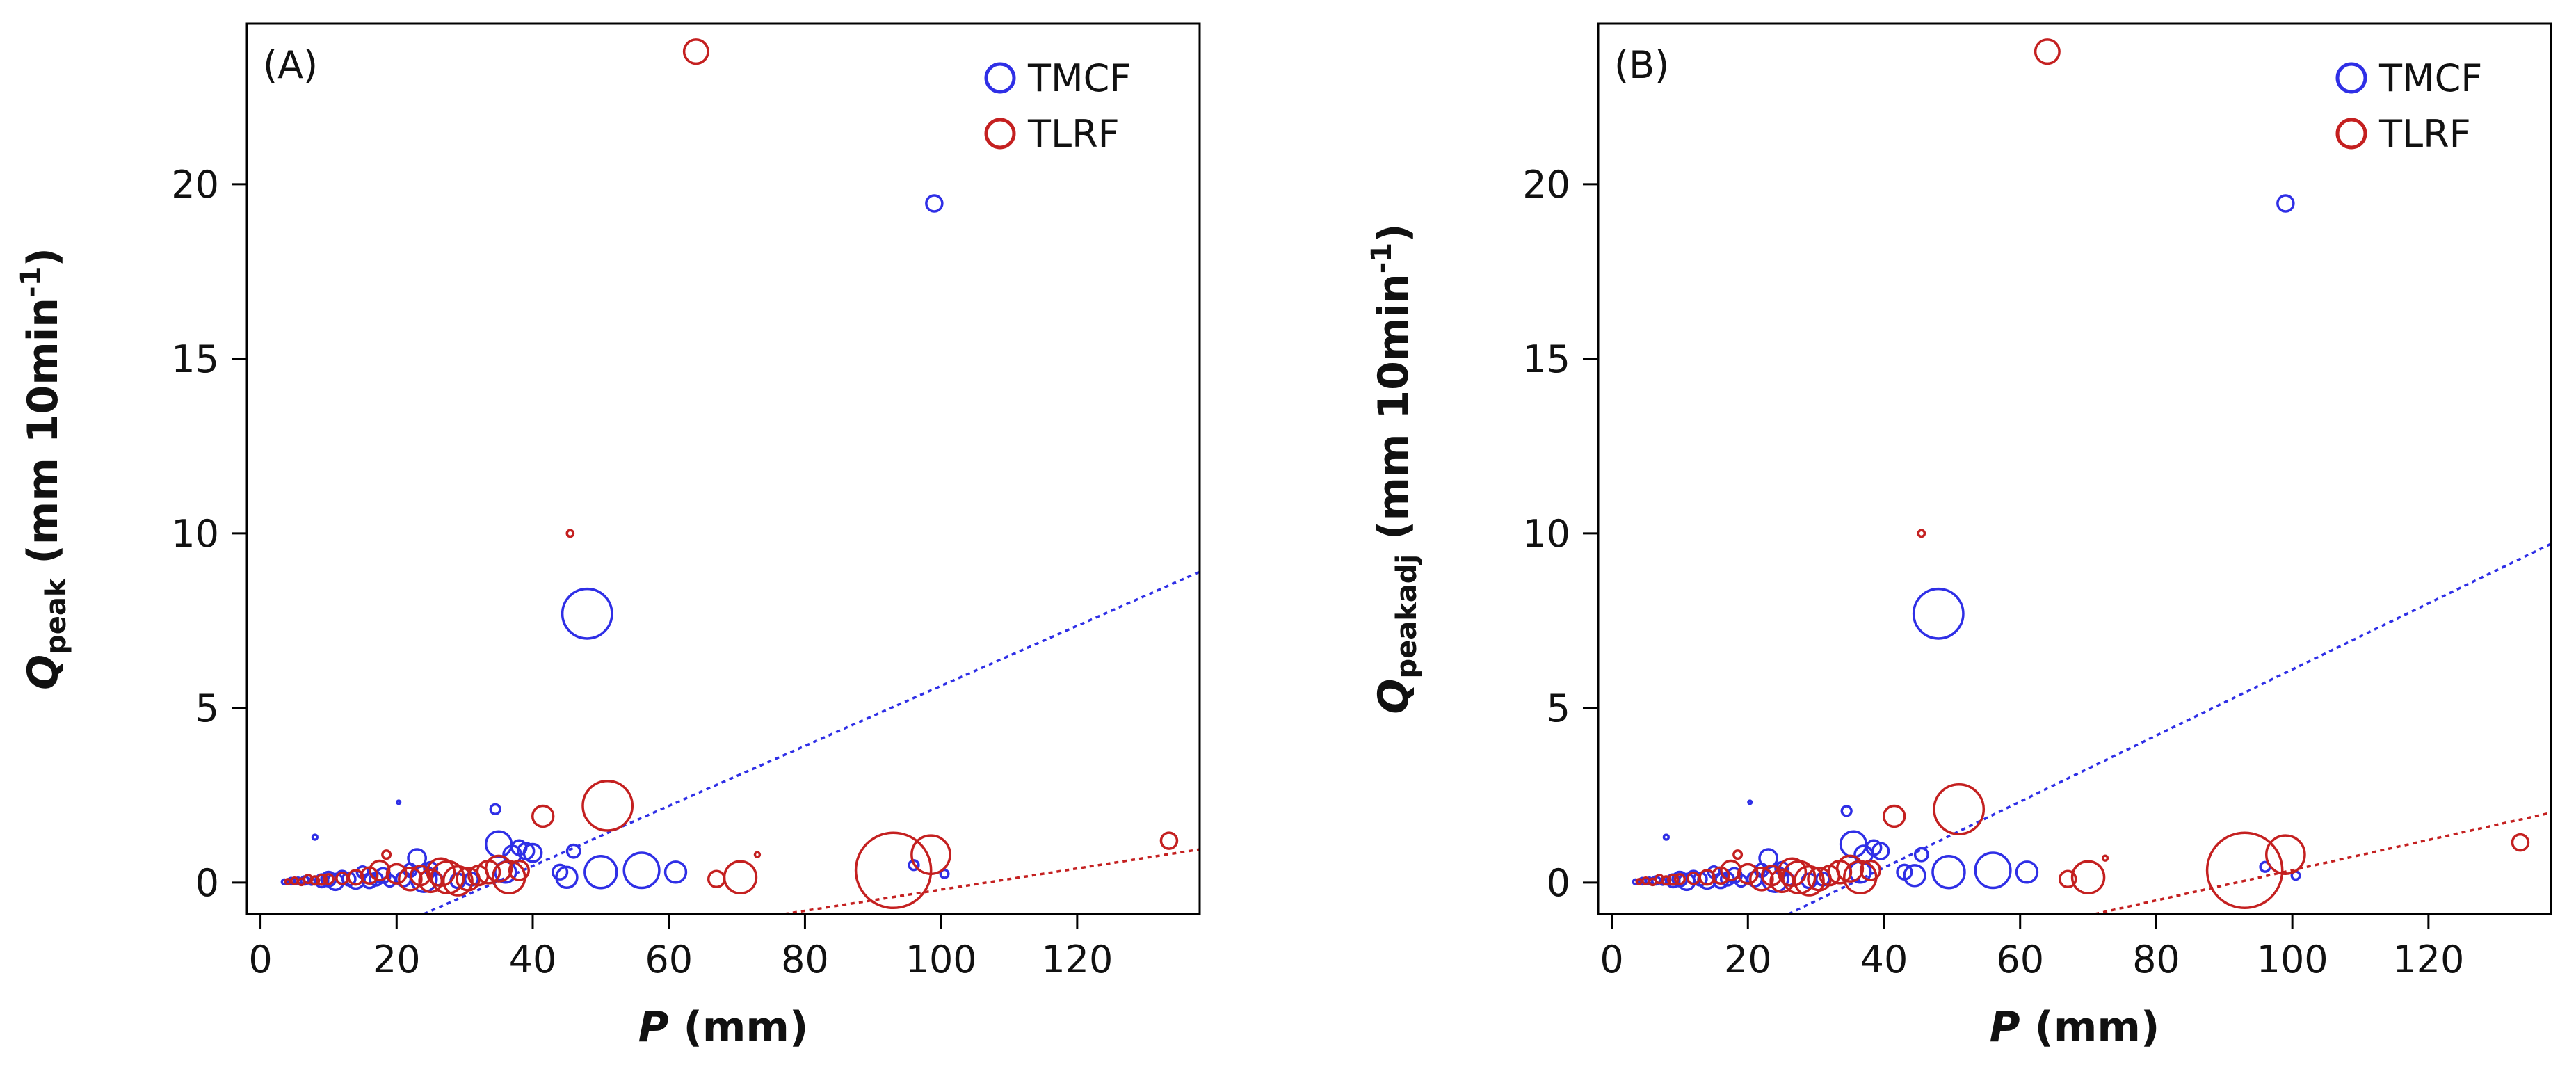  What do you see at coordinates (1077, 960) in the screenshot?
I see `panel-a-x-tick-label: 120` at bounding box center [1077, 960].